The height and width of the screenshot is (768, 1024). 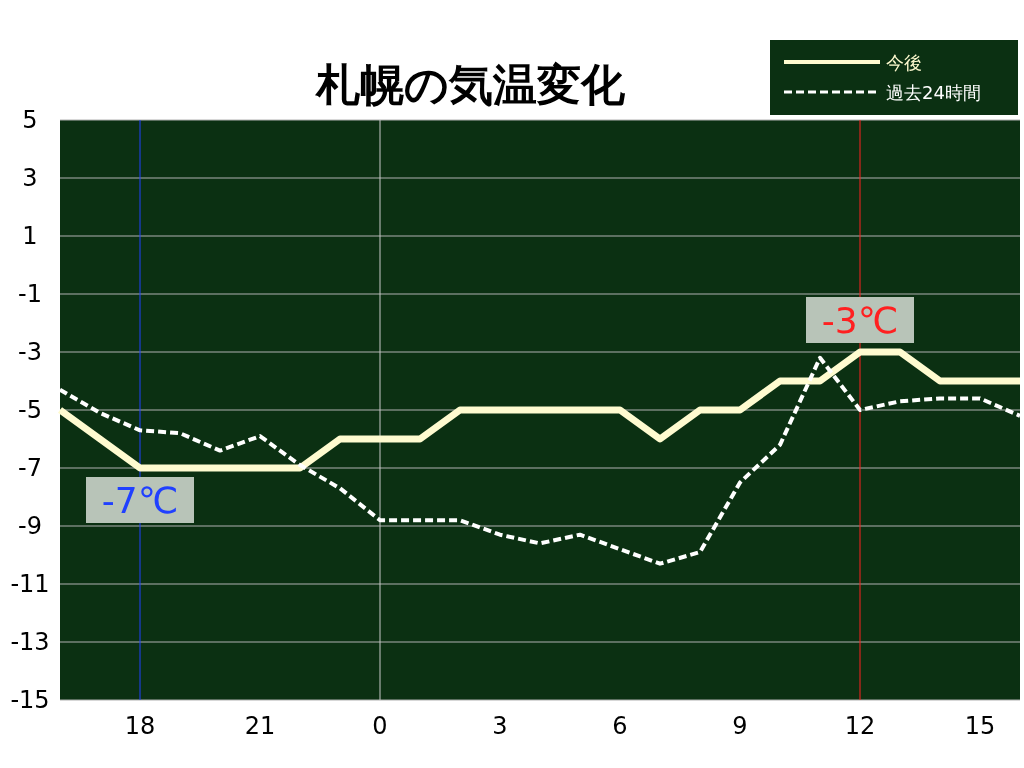 What do you see at coordinates (30, 700) in the screenshot?
I see `y-tick-label: -15` at bounding box center [30, 700].